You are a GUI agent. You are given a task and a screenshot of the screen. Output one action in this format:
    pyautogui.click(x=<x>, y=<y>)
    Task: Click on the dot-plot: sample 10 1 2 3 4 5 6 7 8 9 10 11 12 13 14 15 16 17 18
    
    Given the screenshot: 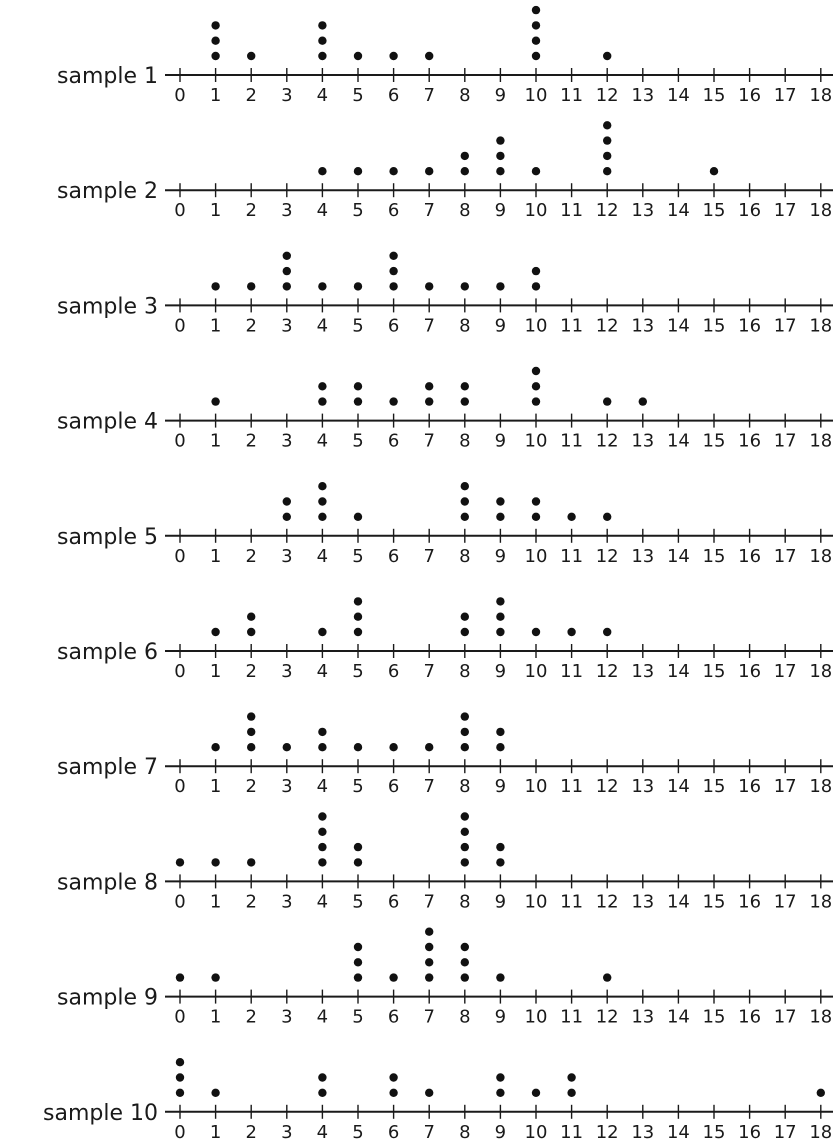 What is the action you would take?
    pyautogui.click(x=445, y=55)
    